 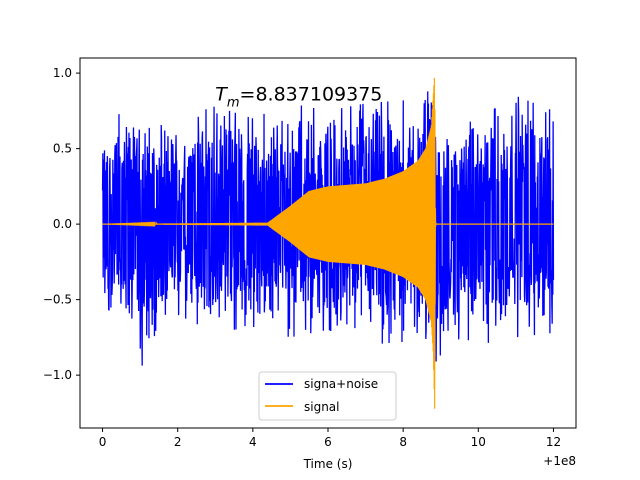 I want to click on x-tick-label: 8, so click(x=403, y=442).